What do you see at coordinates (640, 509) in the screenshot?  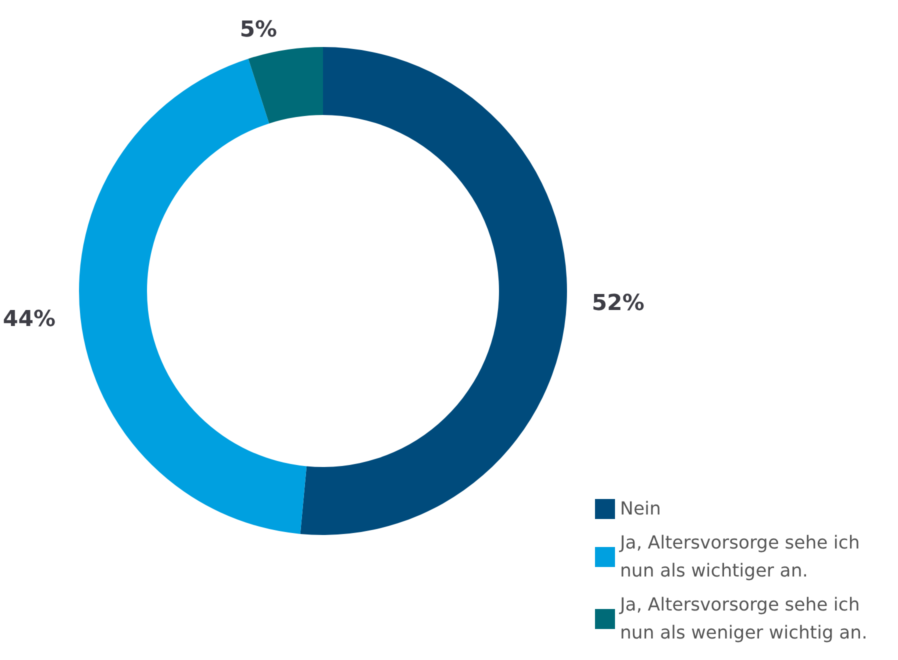 I see `legend-label: Nein` at bounding box center [640, 509].